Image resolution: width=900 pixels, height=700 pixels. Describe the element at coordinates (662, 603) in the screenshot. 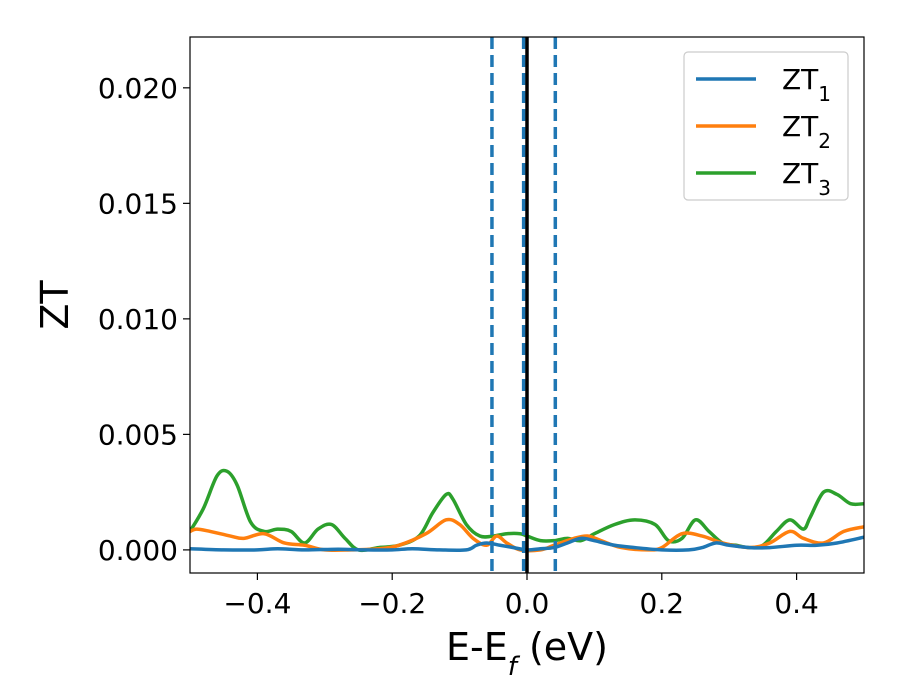

I see `x-tick-label: 0.2` at that location.